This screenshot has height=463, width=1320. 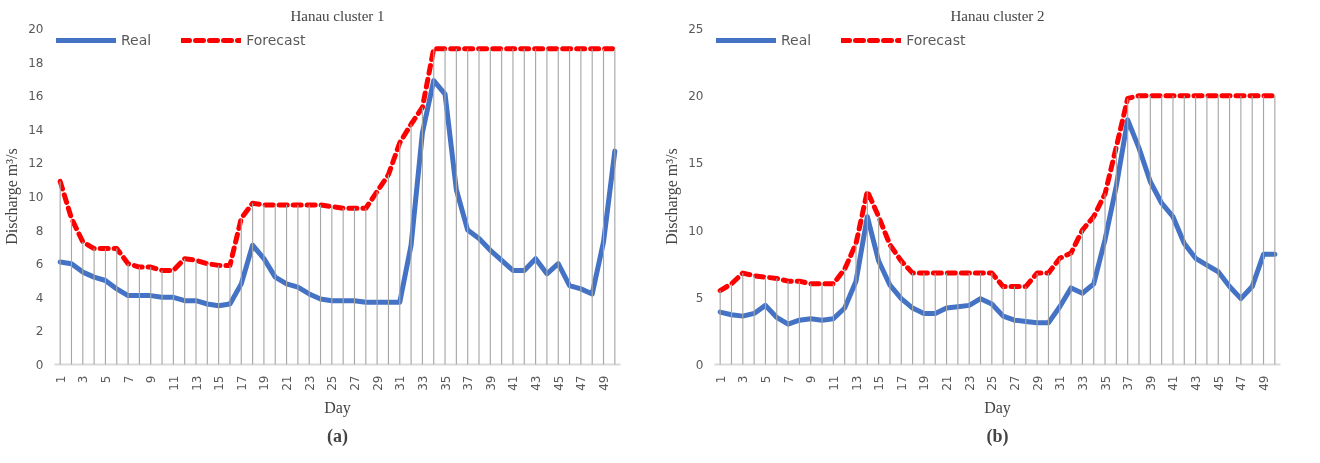 I want to click on y-tick-label: 25, so click(x=696, y=29).